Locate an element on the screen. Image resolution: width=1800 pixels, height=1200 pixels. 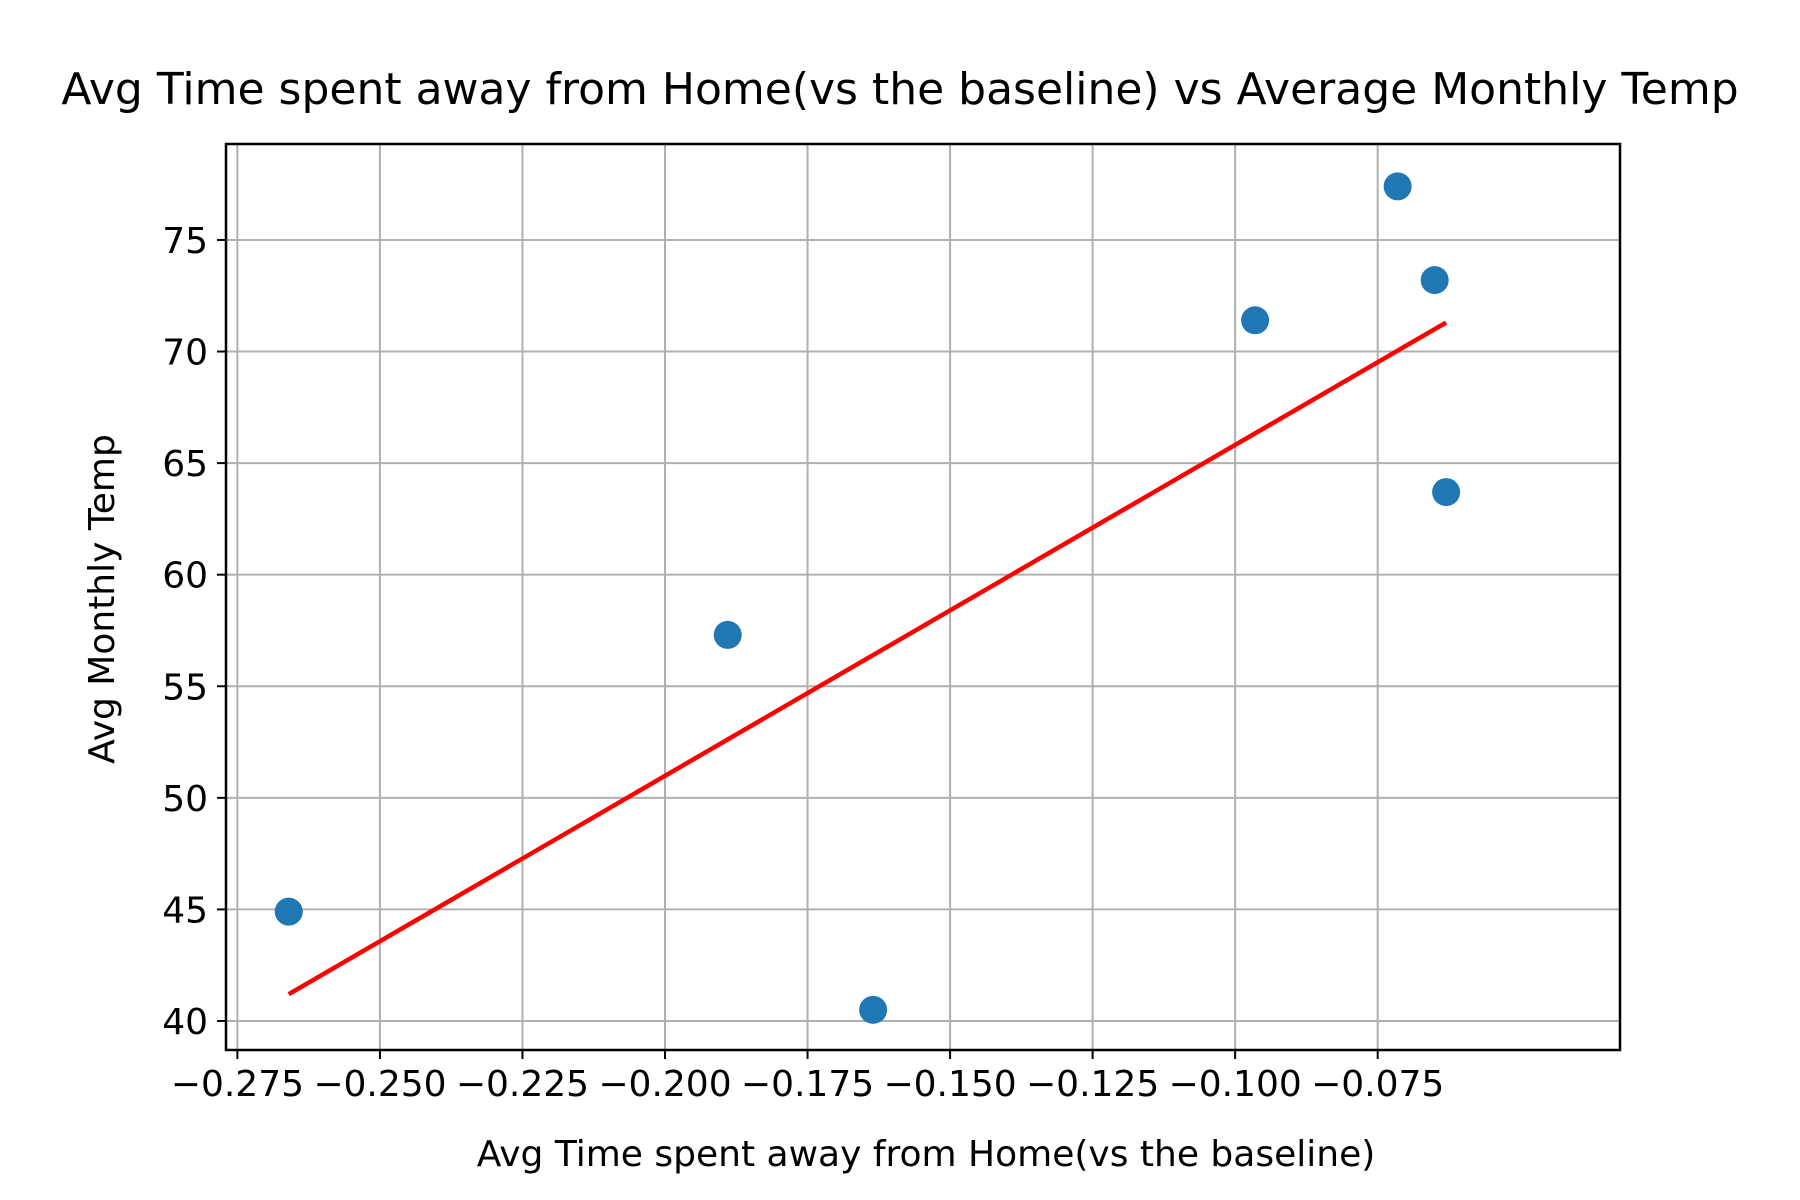
y-tick-label: 55 is located at coordinates (185, 687).